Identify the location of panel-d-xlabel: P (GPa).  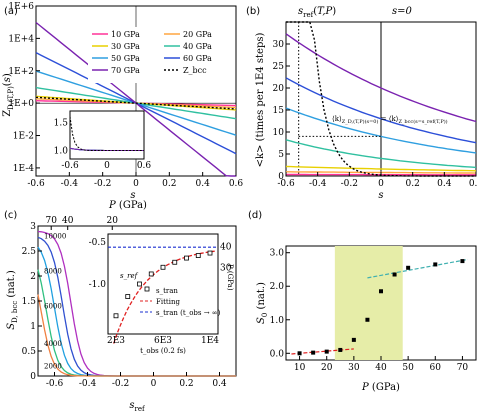
(380, 387).